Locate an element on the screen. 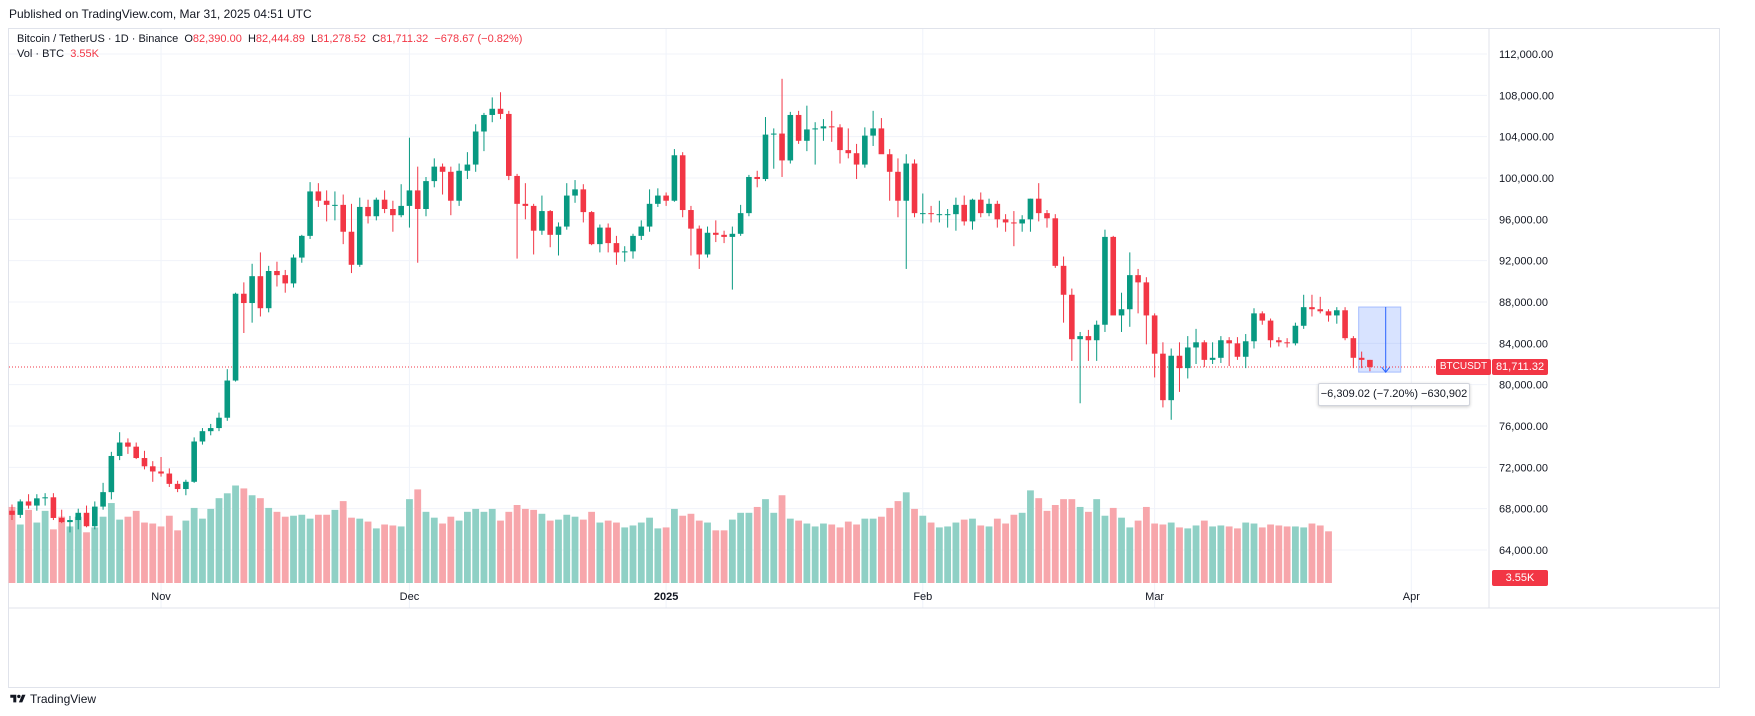 This screenshot has width=1755, height=716. low-value: 81,278.52 is located at coordinates (342, 39).